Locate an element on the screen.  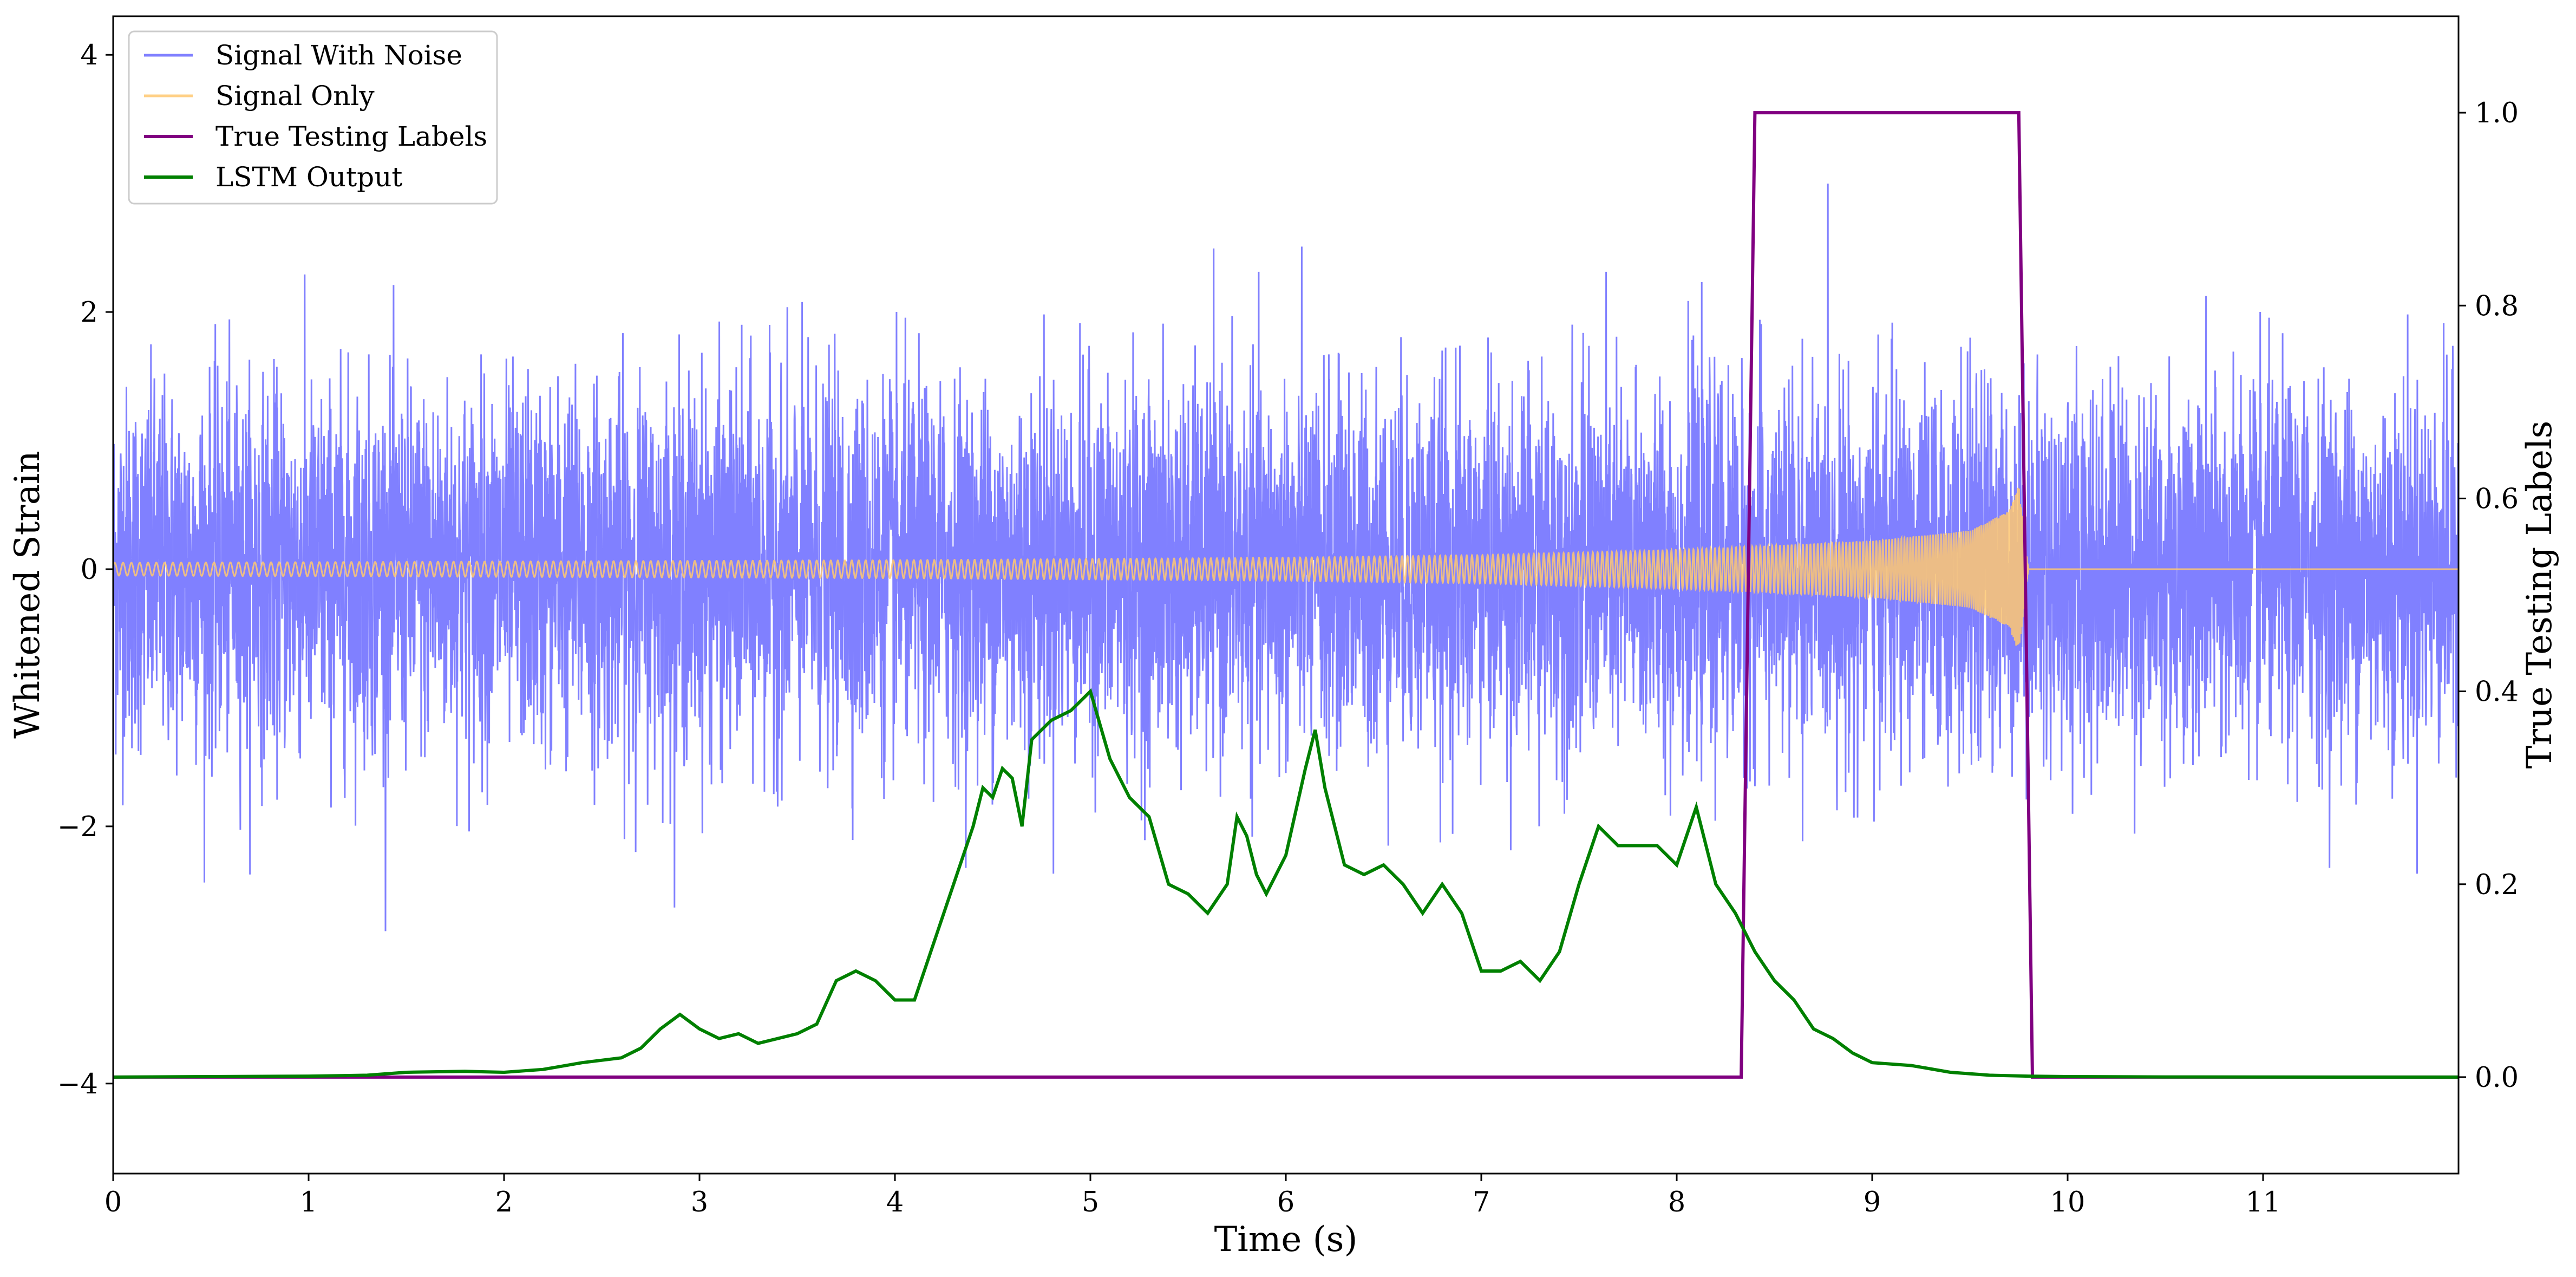
y-tick-label: 2 is located at coordinates (90, 313).